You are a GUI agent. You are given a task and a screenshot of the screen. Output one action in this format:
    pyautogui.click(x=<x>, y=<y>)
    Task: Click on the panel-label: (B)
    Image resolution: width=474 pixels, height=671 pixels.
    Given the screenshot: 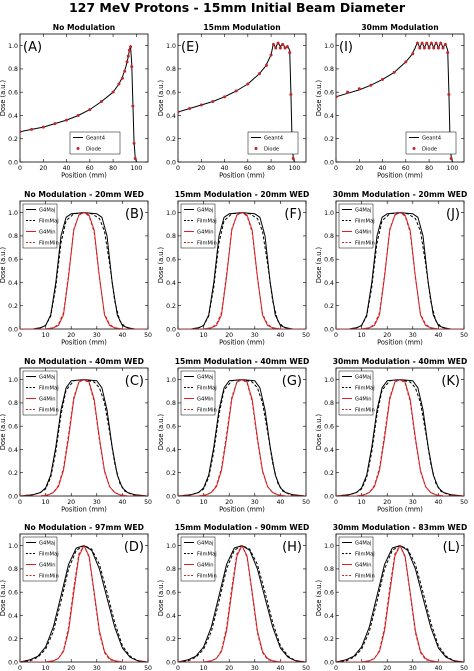 What is the action you would take?
    pyautogui.click(x=134, y=214)
    